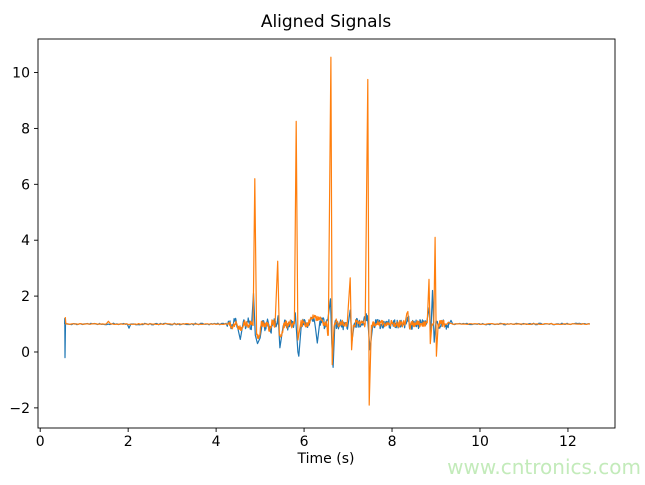  Describe the element at coordinates (25, 241) in the screenshot. I see `y-tick-label: 4` at that location.